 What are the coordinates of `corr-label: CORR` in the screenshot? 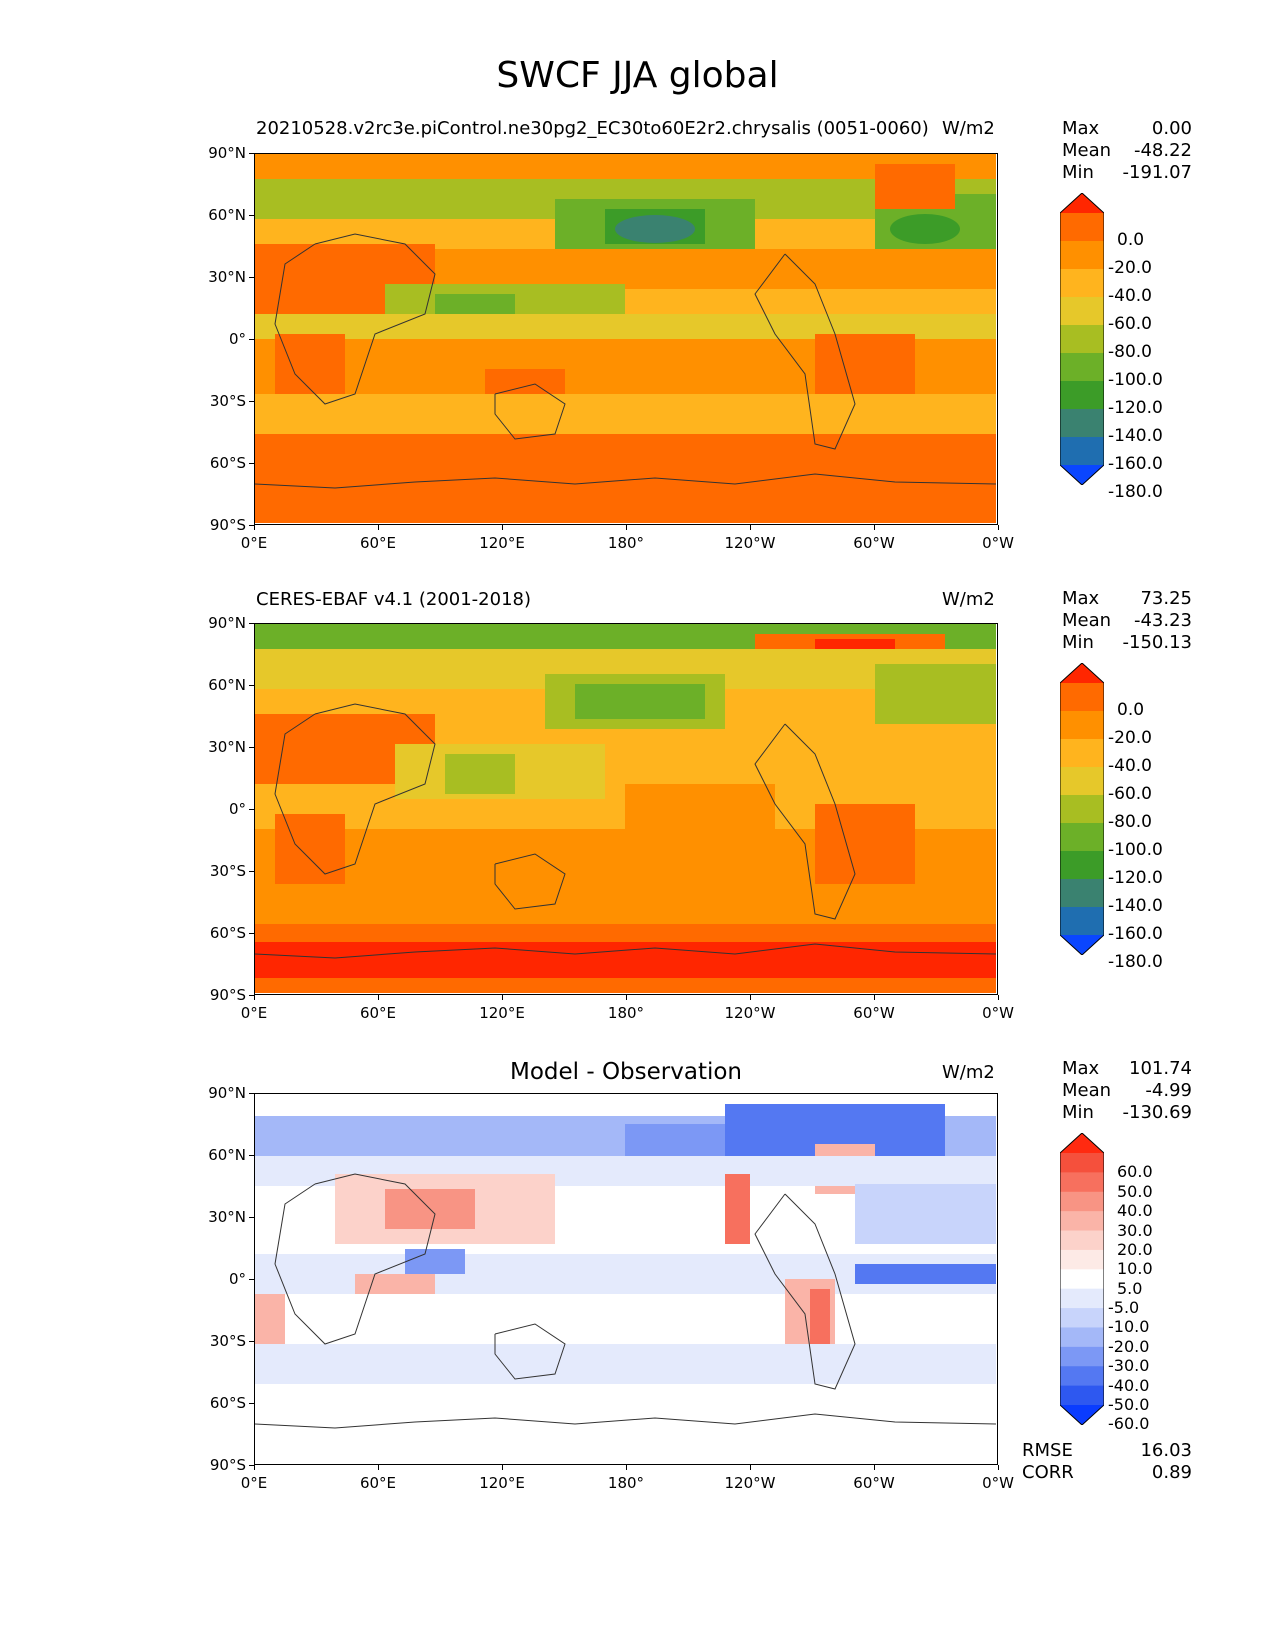 It's located at (1048, 1472).